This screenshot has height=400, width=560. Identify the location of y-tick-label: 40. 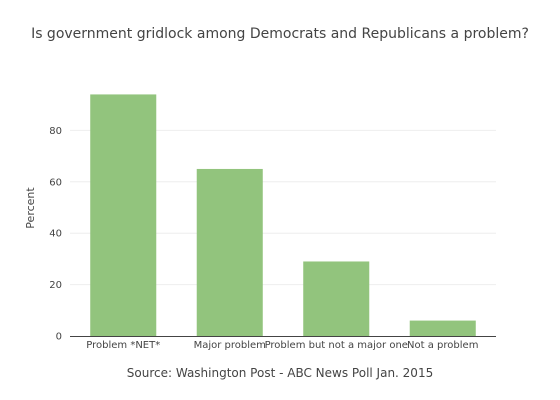
(55, 234).